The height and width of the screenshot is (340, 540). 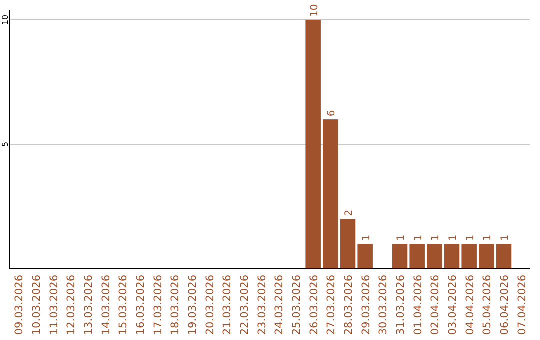 I want to click on x-tick-label: 31.03.2026, so click(x=401, y=305).